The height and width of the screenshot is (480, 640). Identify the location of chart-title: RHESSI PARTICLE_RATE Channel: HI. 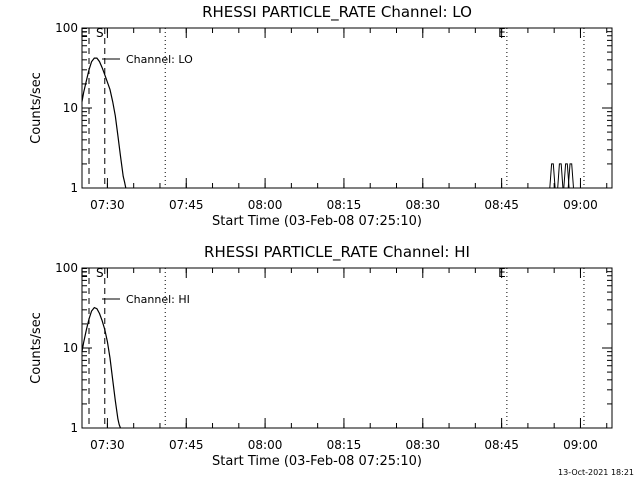
(337, 252).